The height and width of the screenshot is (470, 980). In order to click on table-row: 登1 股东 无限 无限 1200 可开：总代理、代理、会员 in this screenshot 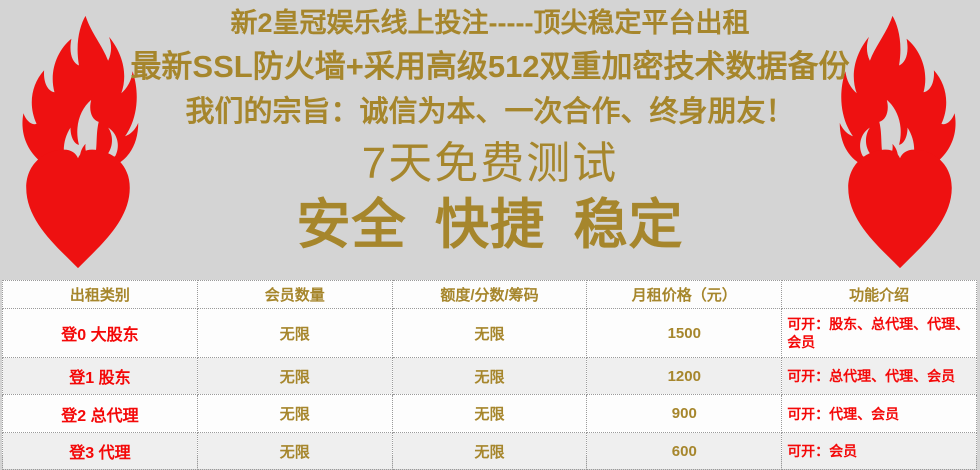, I will do `click(489, 376)`.